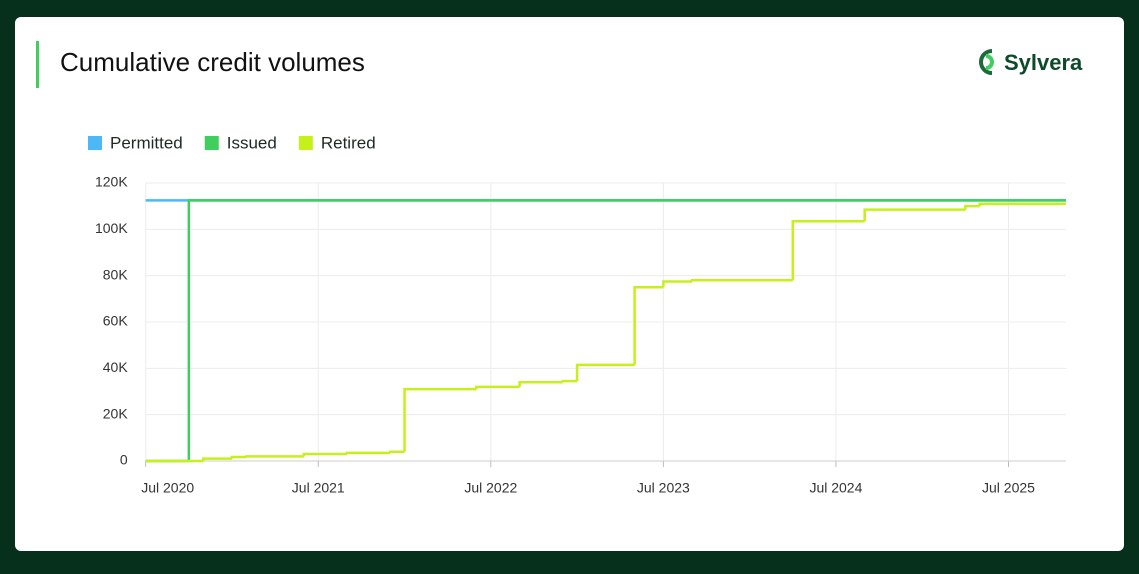 The image size is (1139, 574). I want to click on x-tick-label: Jul 2020, so click(167, 488).